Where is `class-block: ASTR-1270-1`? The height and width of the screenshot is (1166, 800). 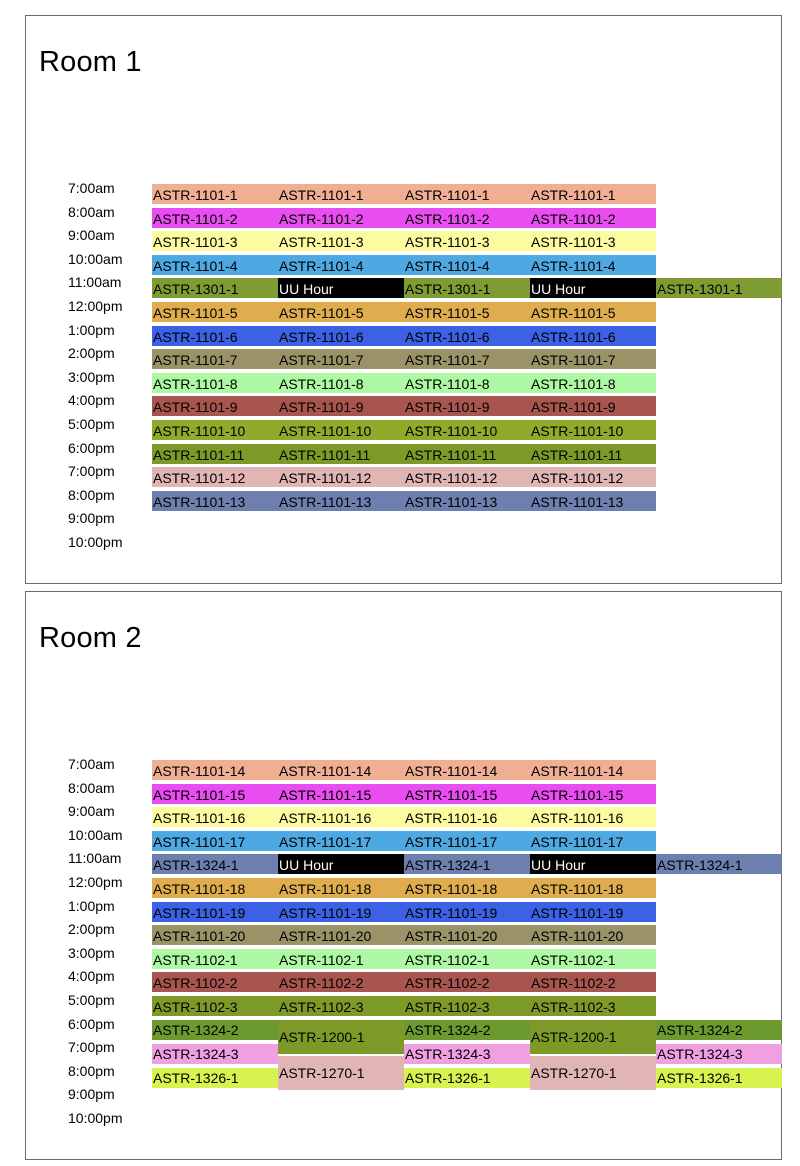 class-block: ASTR-1270-1 is located at coordinates (341, 1072).